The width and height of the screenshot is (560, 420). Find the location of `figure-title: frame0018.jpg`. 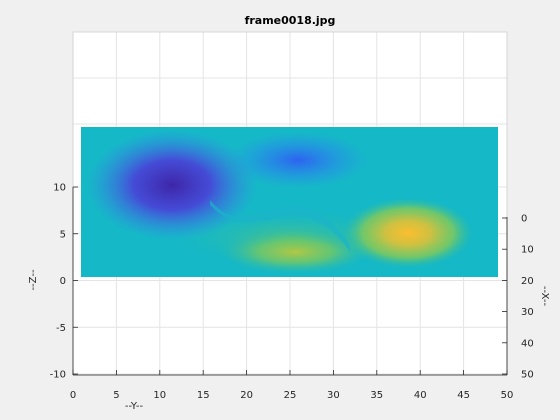

figure-title: frame0018.jpg is located at coordinates (290, 20).